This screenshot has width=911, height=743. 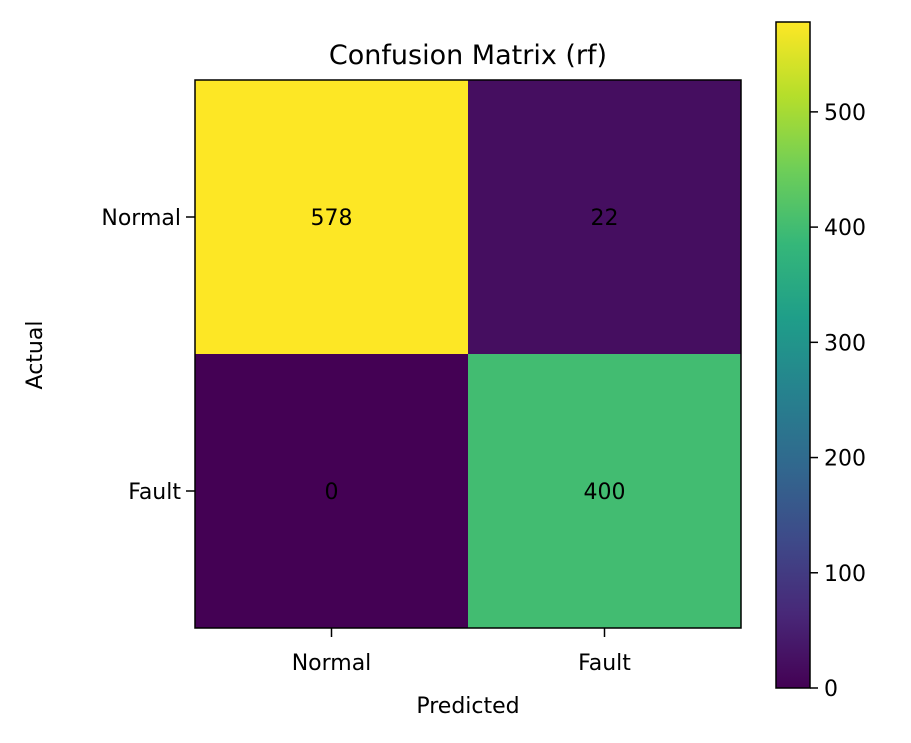 I want to click on heatmap-cell-labels: 578 22 0 400, so click(x=468, y=355).